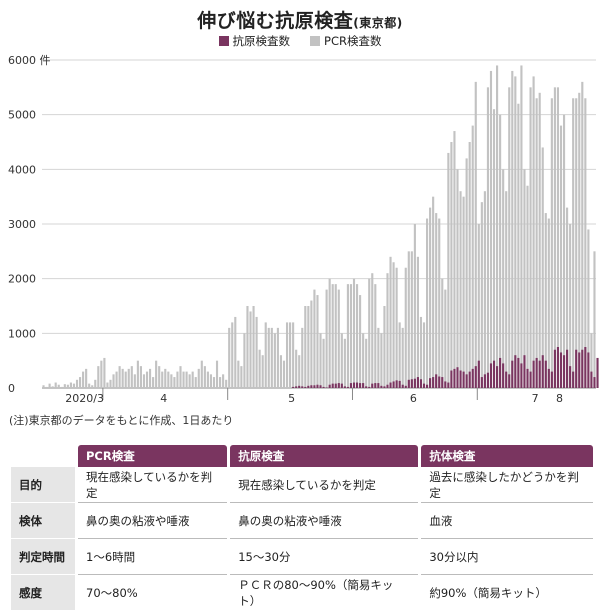  Describe the element at coordinates (413, 398) in the screenshot. I see `x-tick-label: 6` at that location.